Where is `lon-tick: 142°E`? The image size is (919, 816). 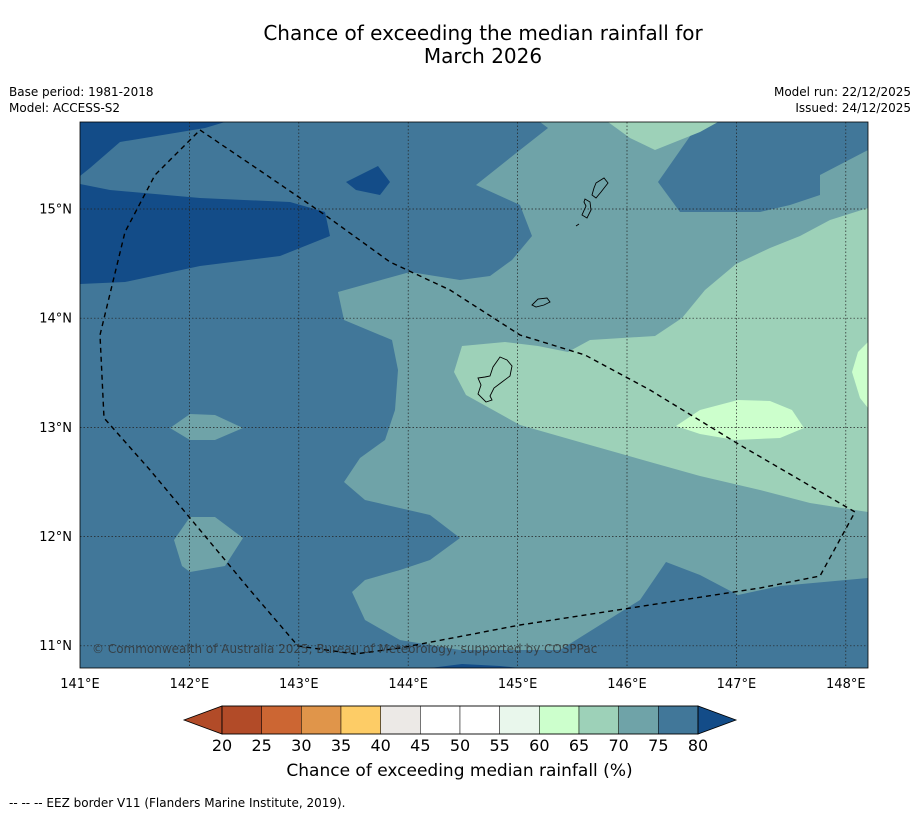 lon-tick: 142°E is located at coordinates (190, 684).